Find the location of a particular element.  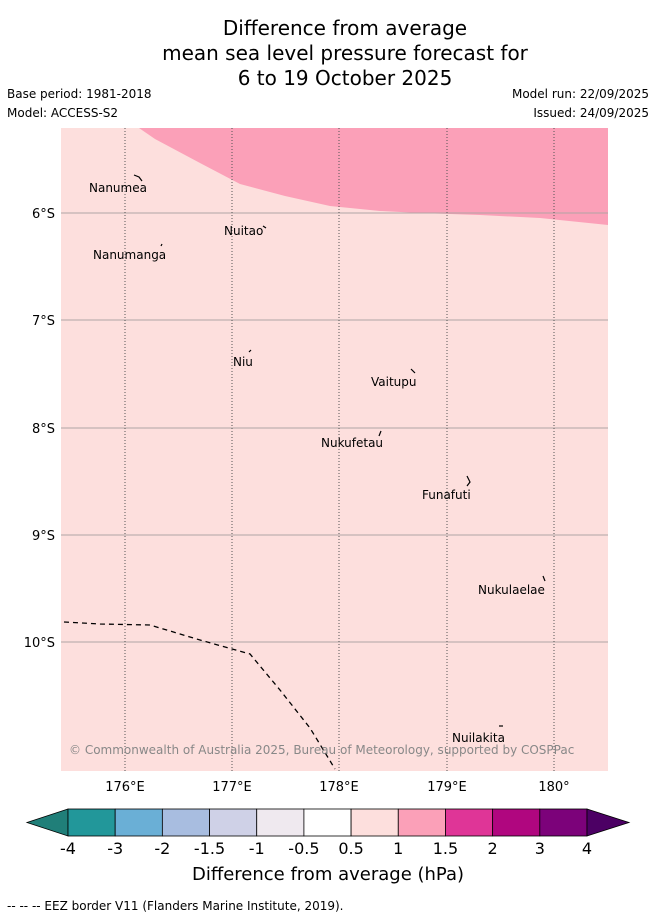

issued-date: Issued: 24/09/2025 is located at coordinates (591, 113).